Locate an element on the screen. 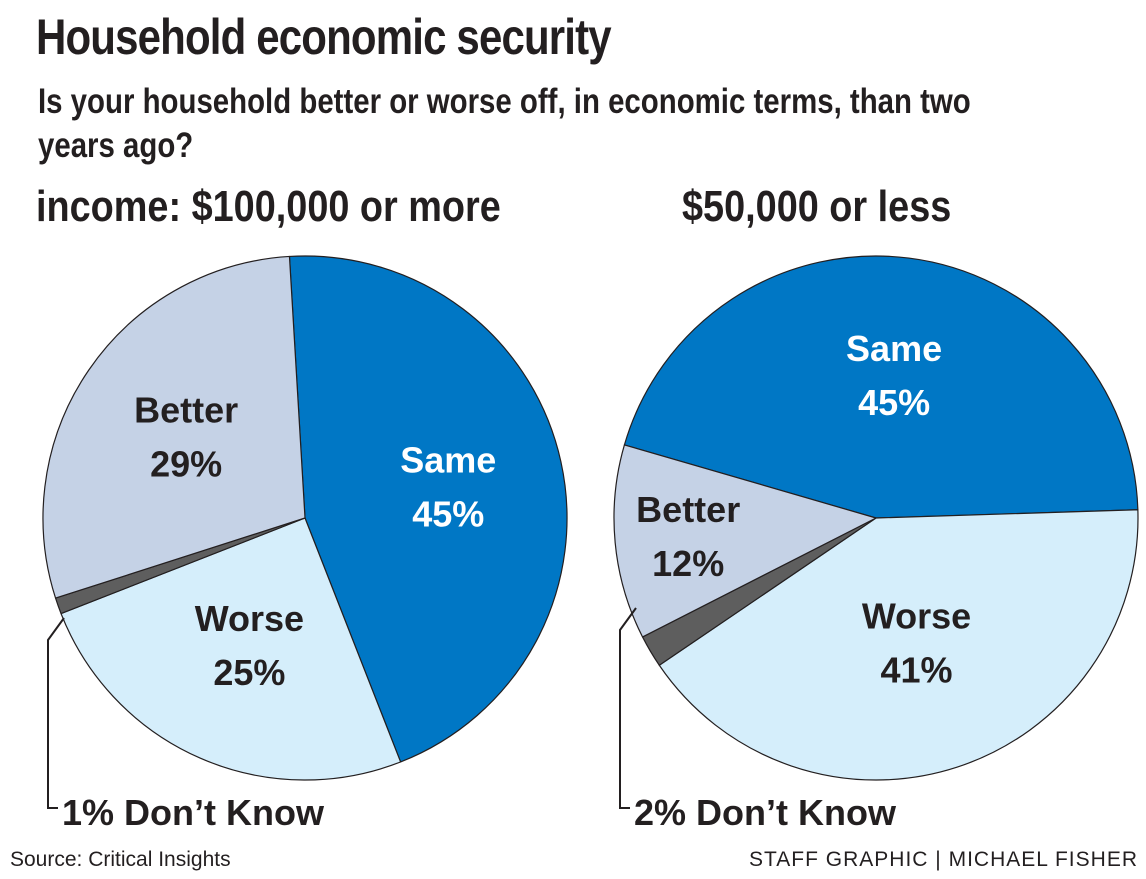 Image resolution: width=1146 pixels, height=879 pixels. slice-value-better: 29% is located at coordinates (186, 464).